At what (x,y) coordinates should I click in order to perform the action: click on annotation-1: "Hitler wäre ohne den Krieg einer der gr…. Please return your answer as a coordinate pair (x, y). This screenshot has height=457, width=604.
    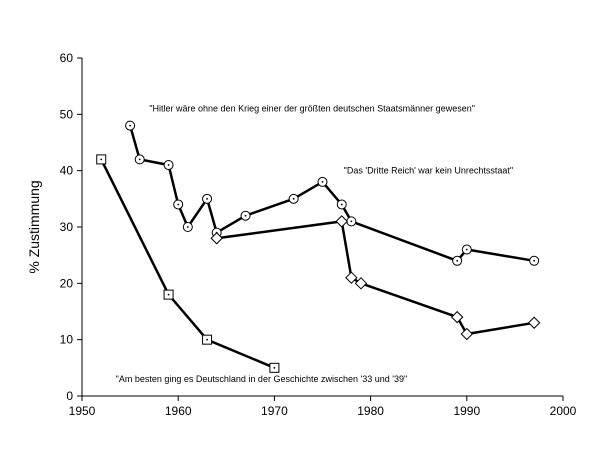
    Looking at the image, I should click on (312, 109).